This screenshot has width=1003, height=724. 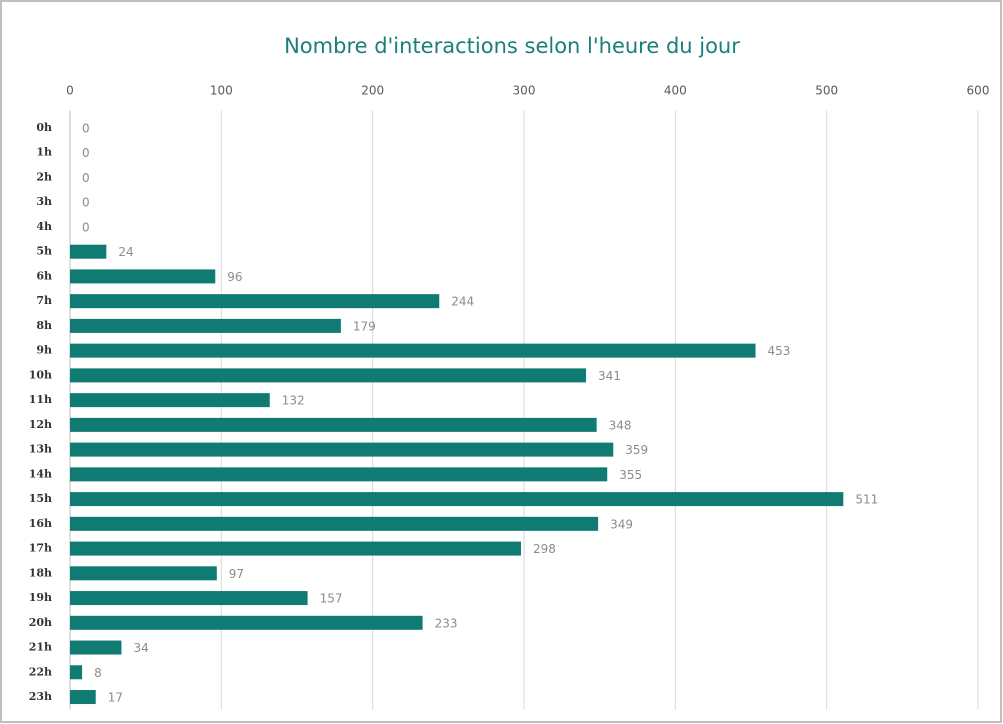 I want to click on x-tick-label: 100, so click(x=221, y=91).